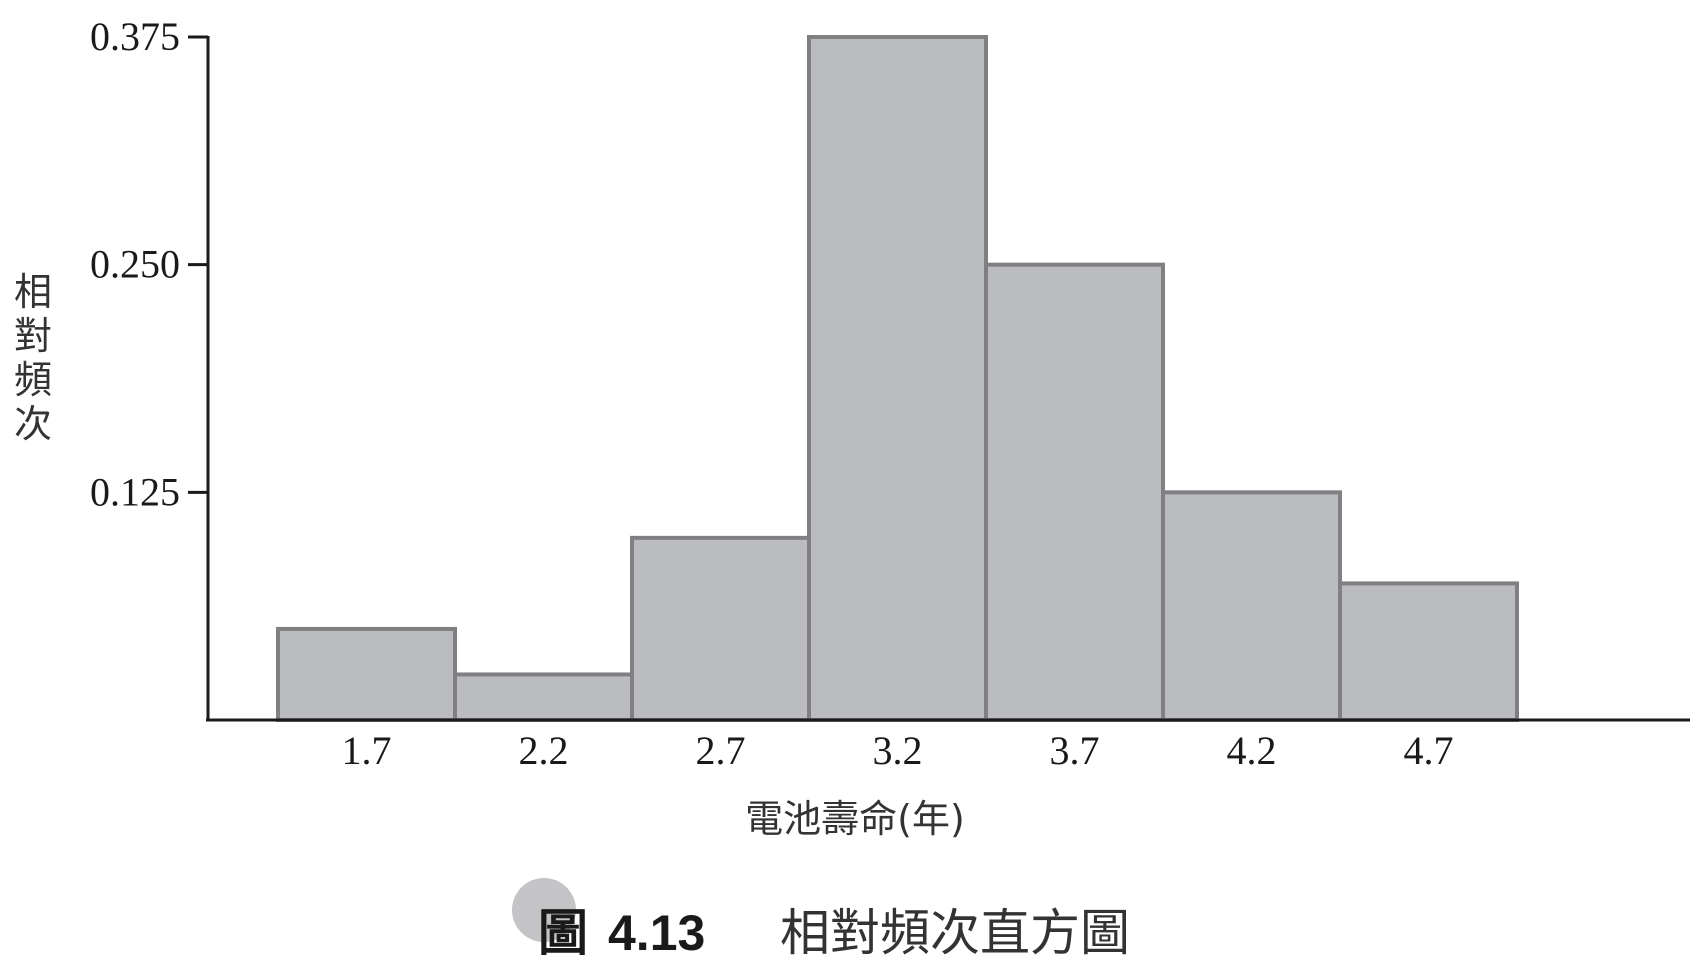 The width and height of the screenshot is (1700, 971). Describe the element at coordinates (135, 36) in the screenshot. I see `y-tick-label: 0.375` at that location.